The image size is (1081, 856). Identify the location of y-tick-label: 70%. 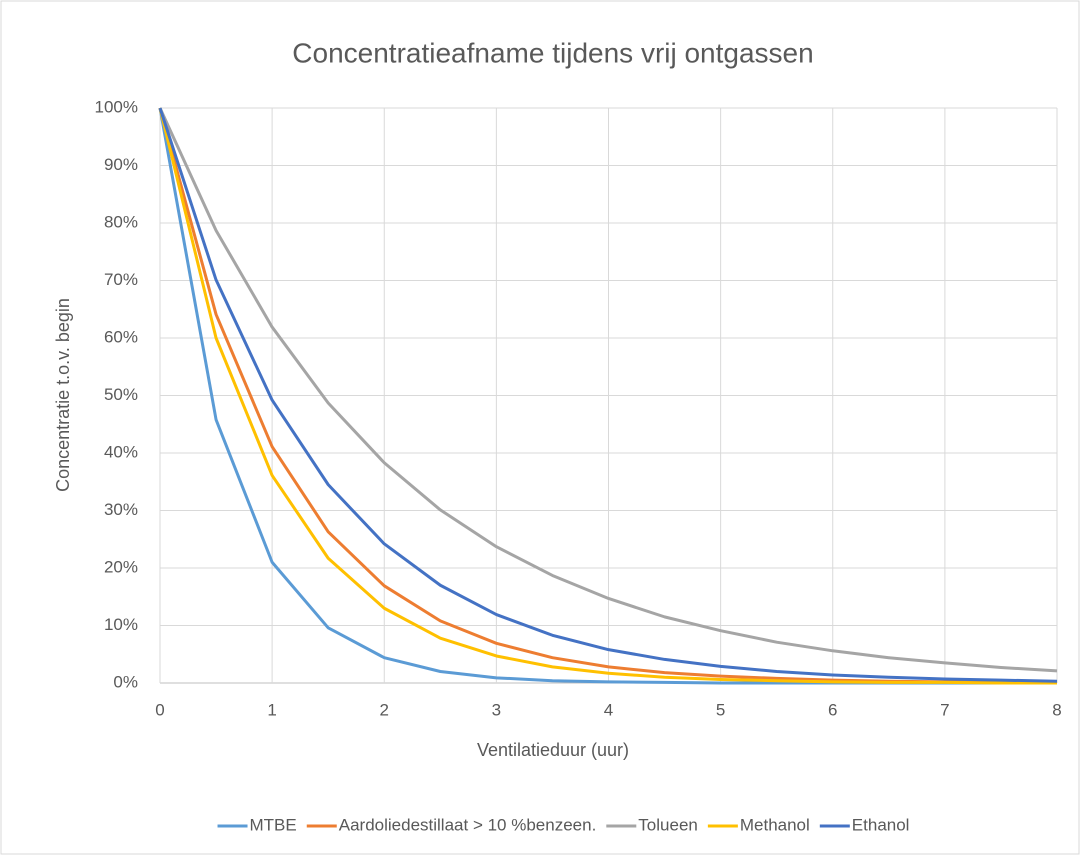
(121, 279).